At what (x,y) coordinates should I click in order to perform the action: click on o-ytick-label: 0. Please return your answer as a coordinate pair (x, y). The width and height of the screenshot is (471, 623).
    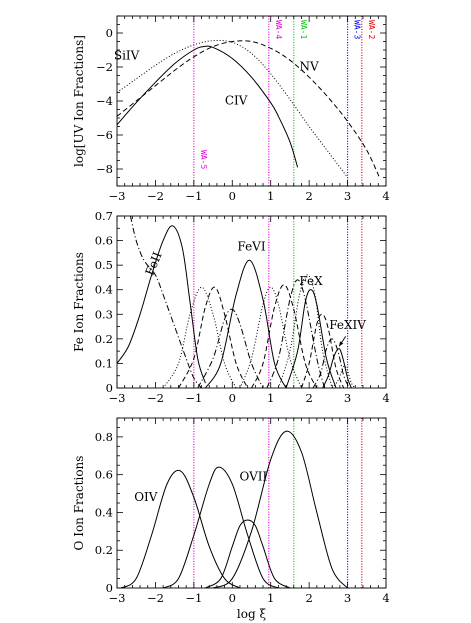
    Looking at the image, I should click on (109, 588).